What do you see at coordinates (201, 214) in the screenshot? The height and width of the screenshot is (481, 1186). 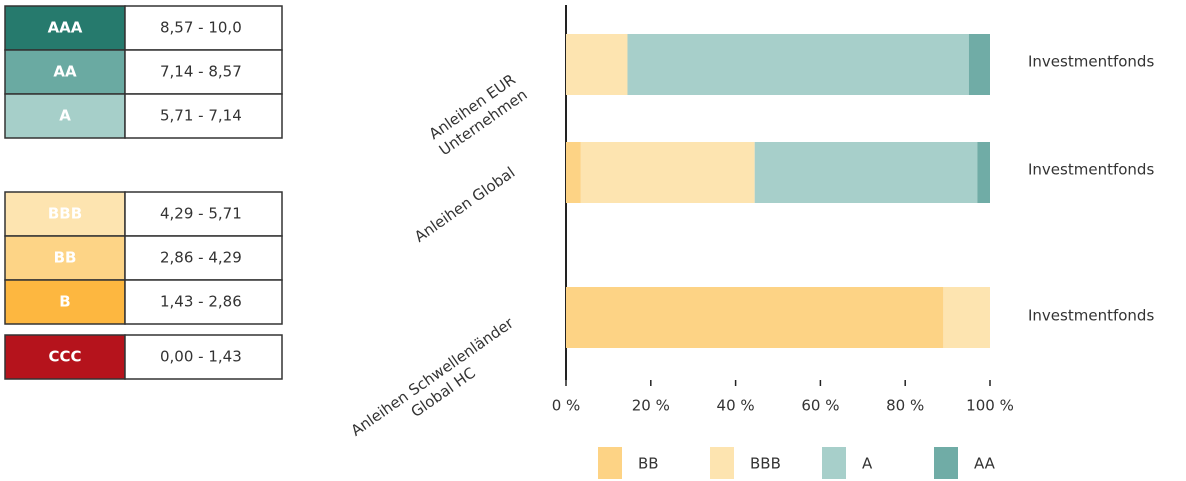 I see `range-label: 4,29 - 5,71` at bounding box center [201, 214].